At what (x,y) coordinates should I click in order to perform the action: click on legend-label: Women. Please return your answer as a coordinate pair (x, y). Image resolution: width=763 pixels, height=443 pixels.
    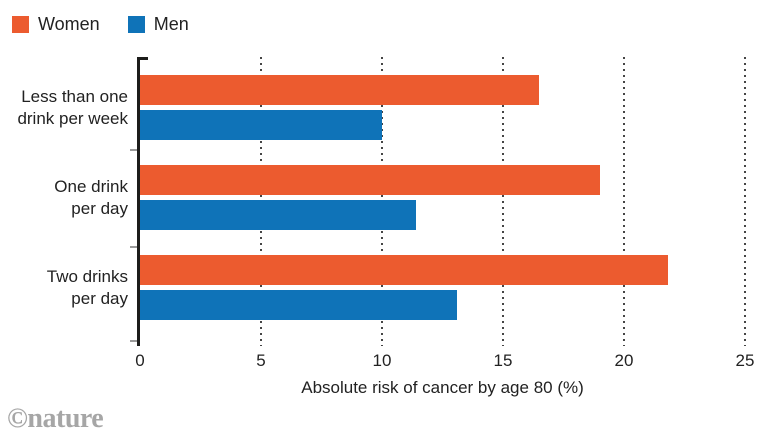
    Looking at the image, I should click on (69, 24).